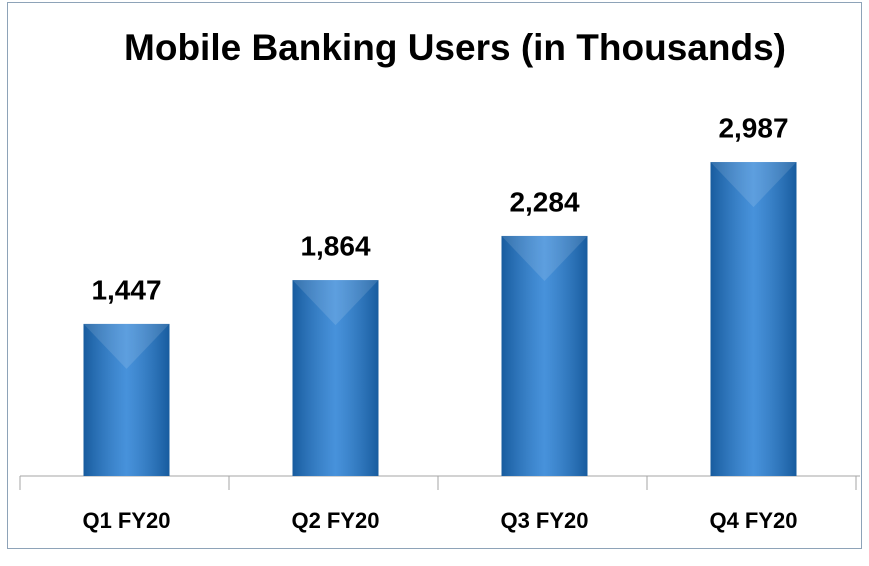 This screenshot has width=869, height=566. Describe the element at coordinates (335, 520) in the screenshot. I see `x-tick-label: Q2 FY20` at that location.